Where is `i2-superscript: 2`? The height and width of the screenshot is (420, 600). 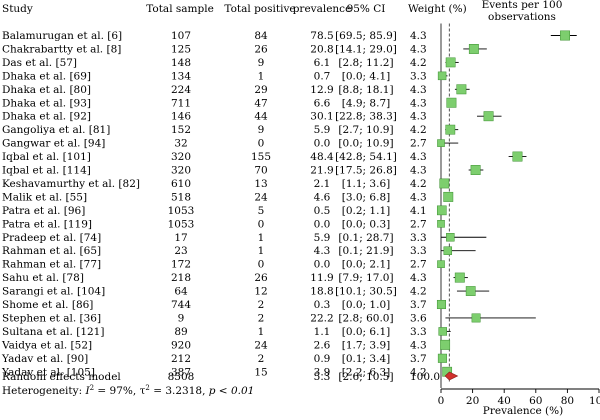
i2-superscript: 2 is located at coordinates (92, 388).